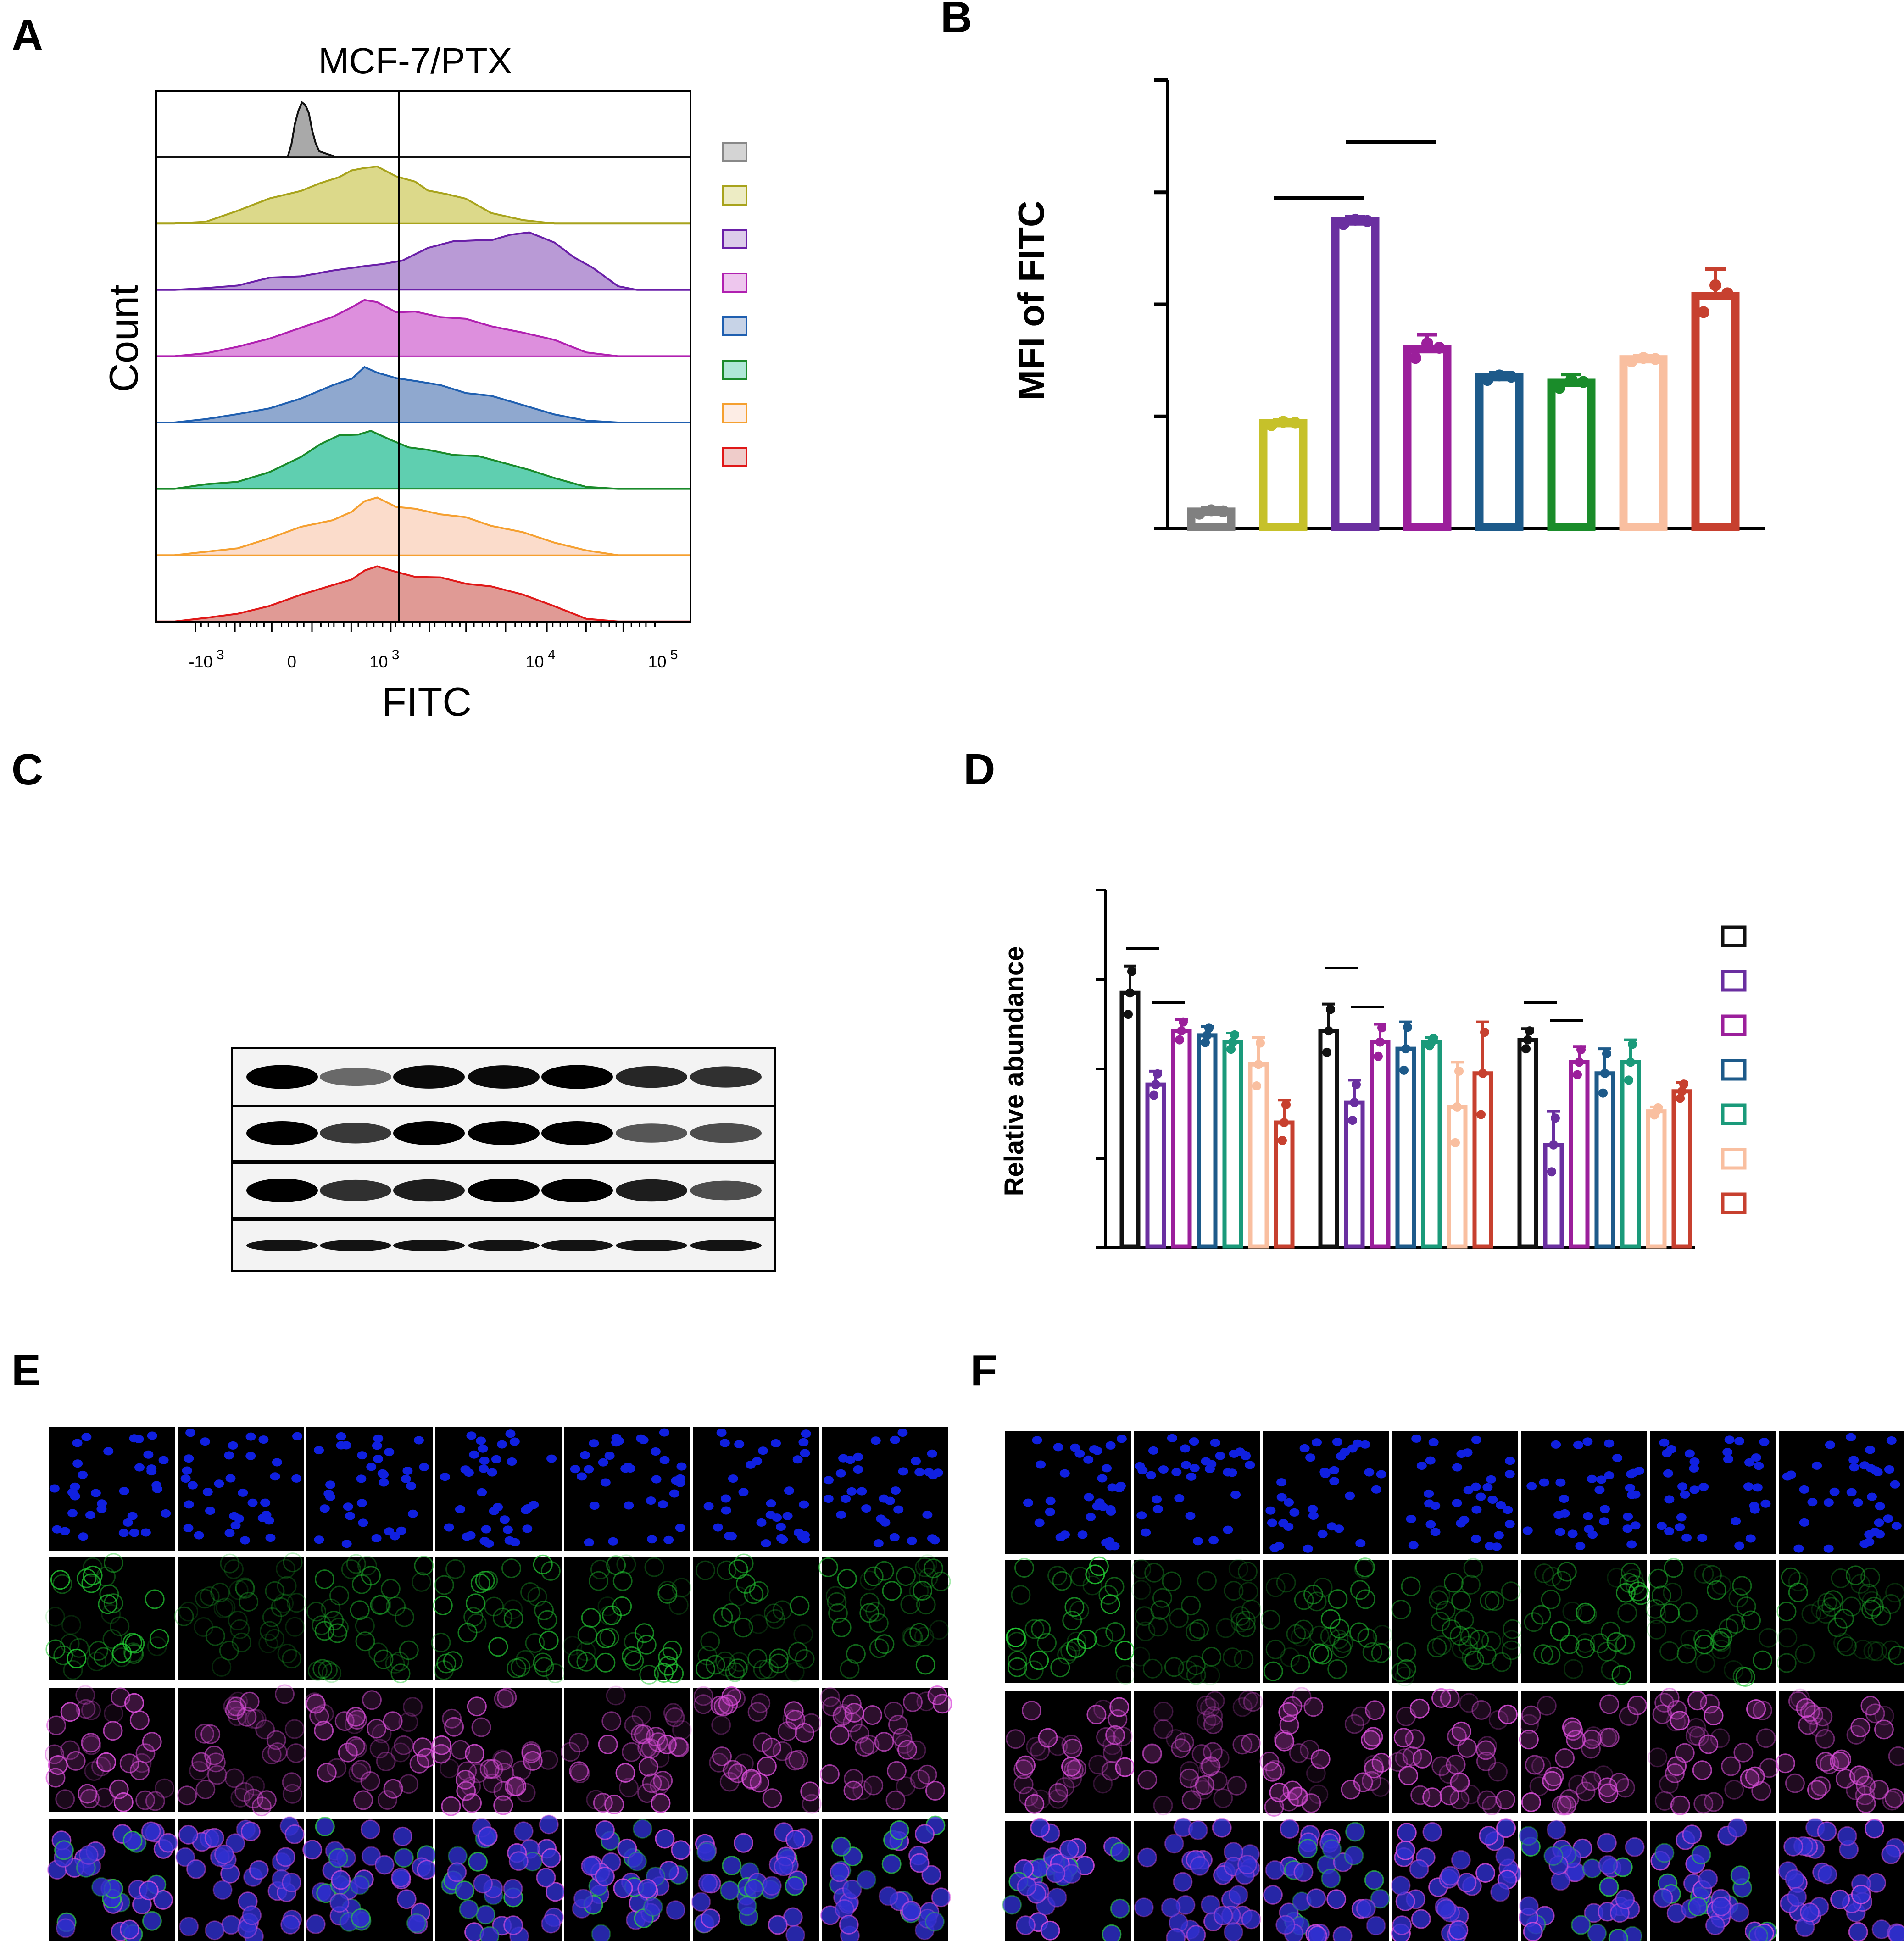  Describe the element at coordinates (423, 261) in the screenshot. I see `histogram-line-pph` at that location.